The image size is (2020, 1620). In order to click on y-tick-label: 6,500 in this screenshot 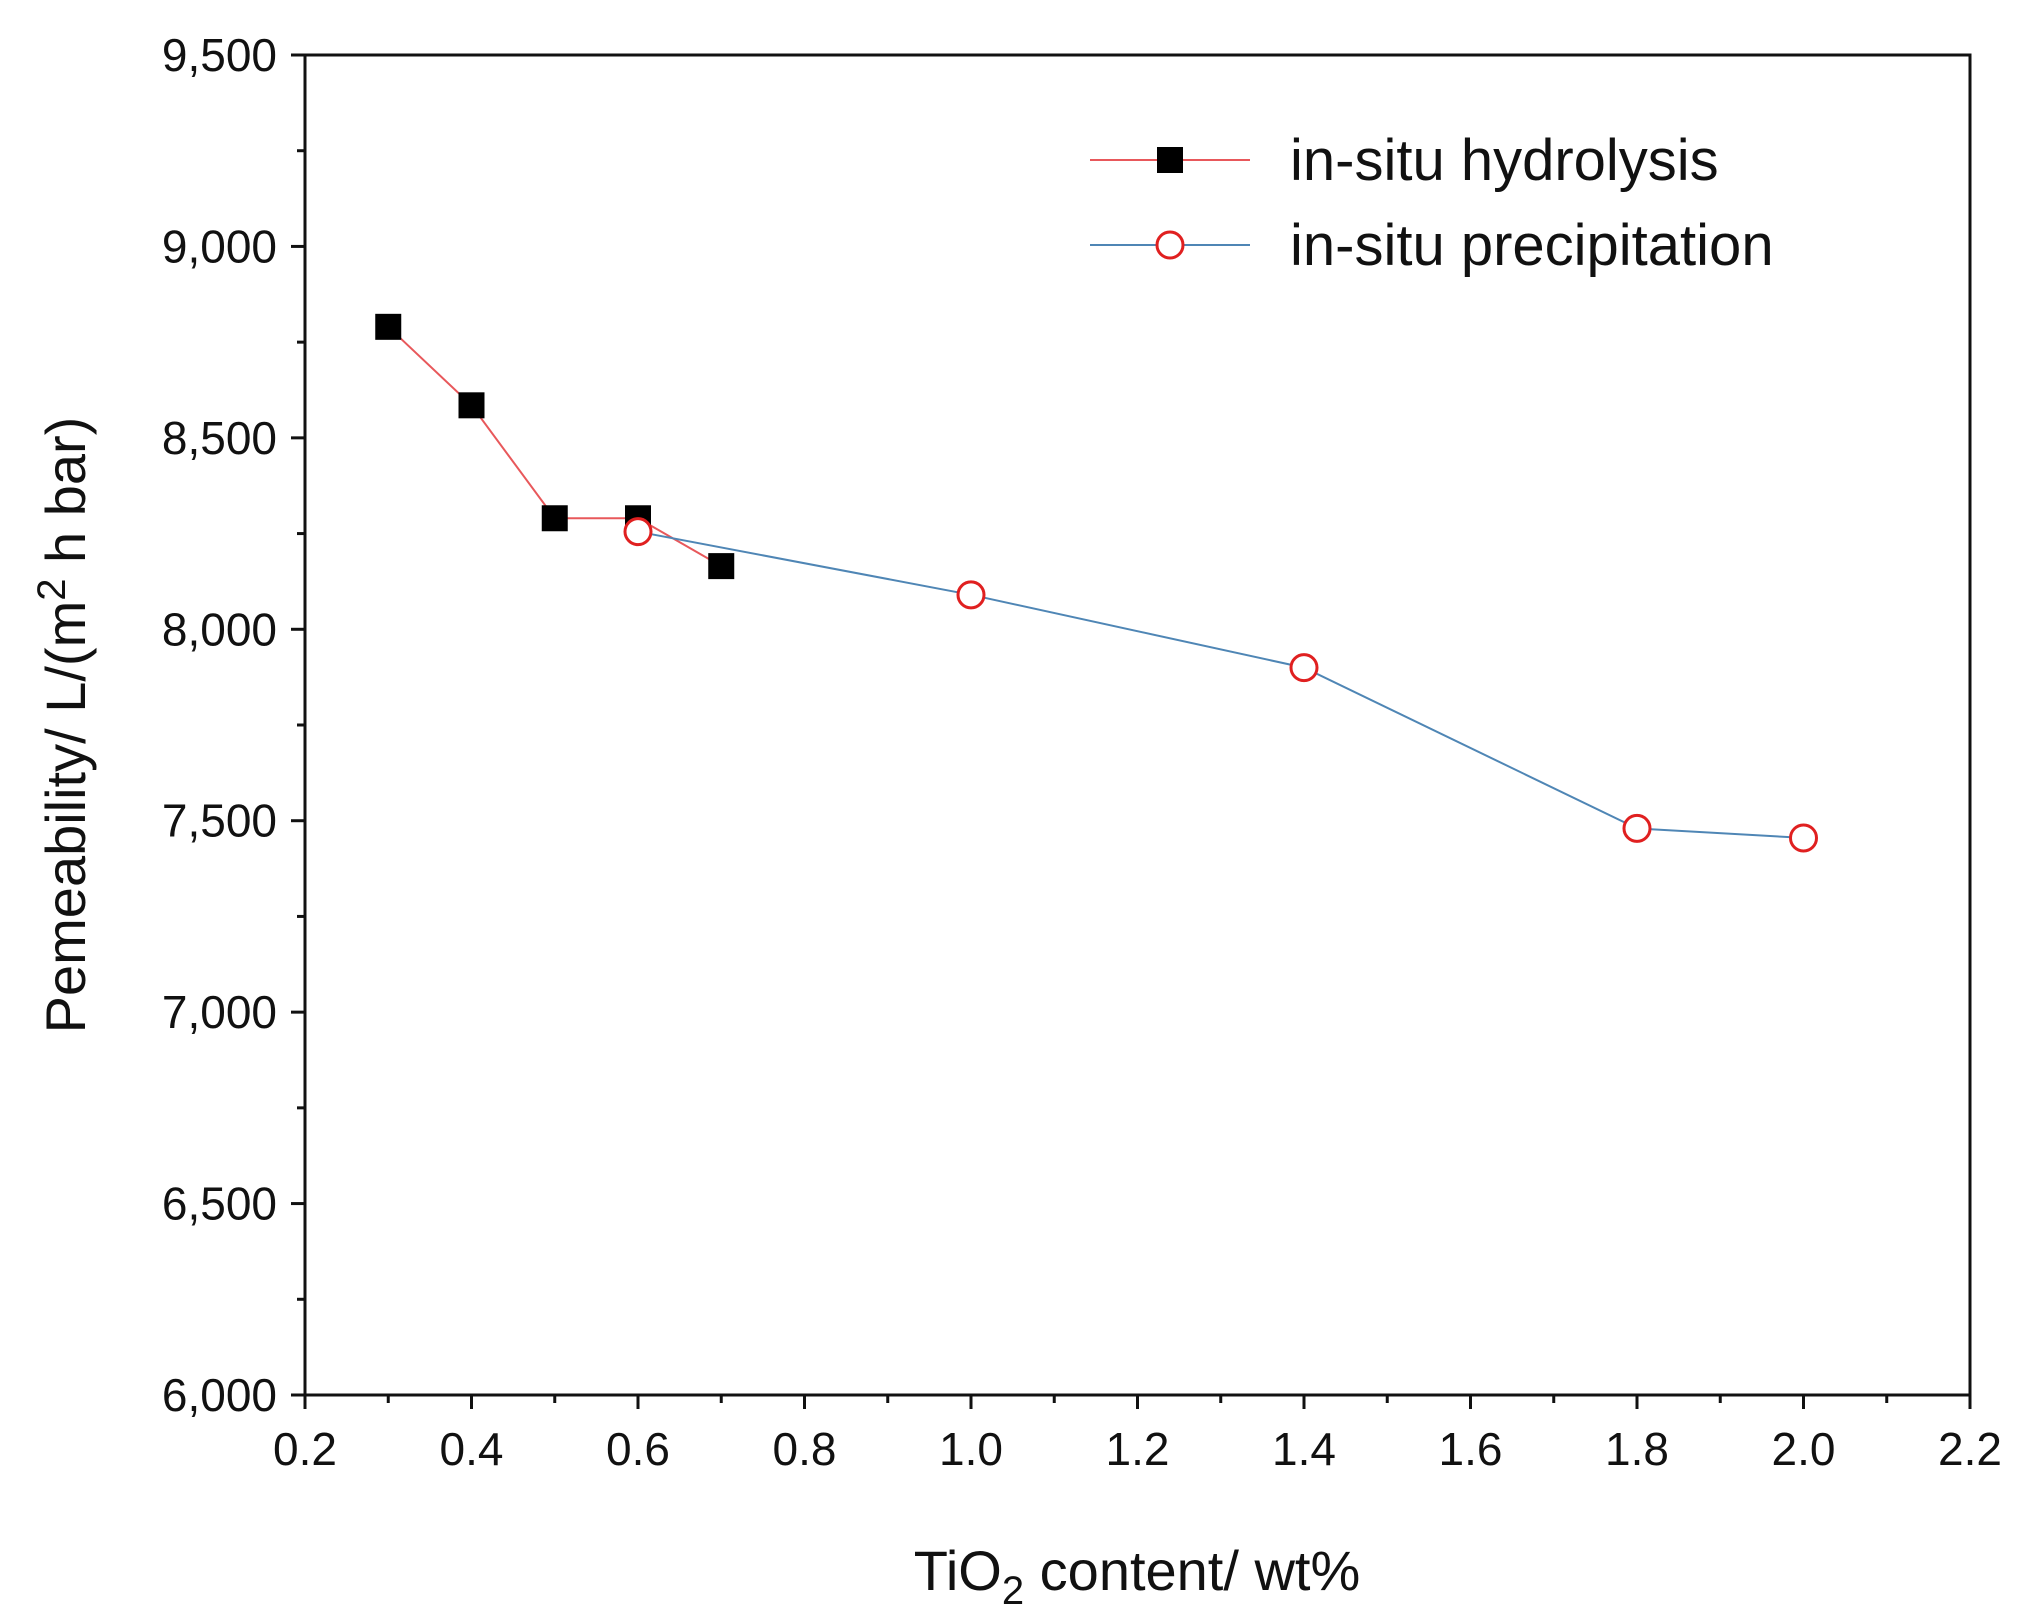, I will do `click(219, 1204)`.